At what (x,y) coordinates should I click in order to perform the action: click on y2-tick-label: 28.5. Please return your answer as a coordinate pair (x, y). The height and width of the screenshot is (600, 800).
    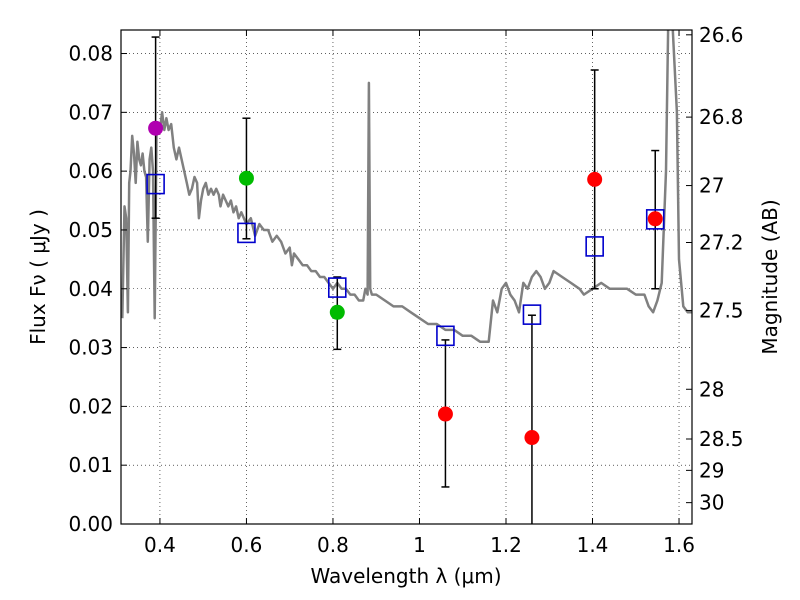
    Looking at the image, I should click on (721, 439).